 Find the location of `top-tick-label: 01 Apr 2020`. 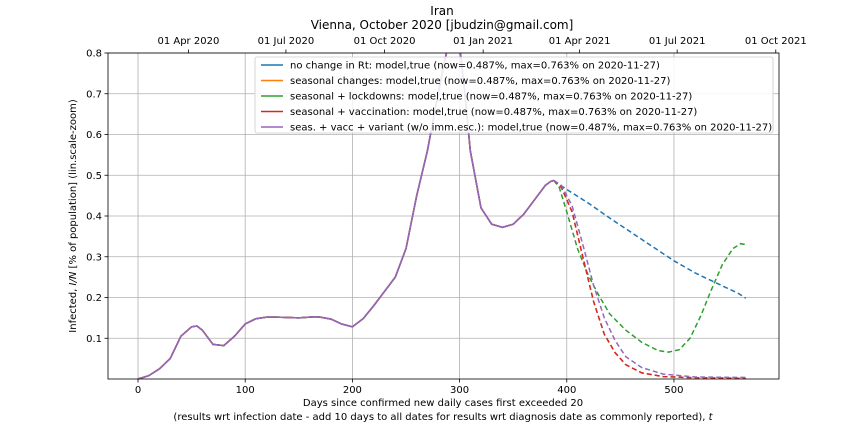

top-tick-label: 01 Apr 2020 is located at coordinates (188, 41).